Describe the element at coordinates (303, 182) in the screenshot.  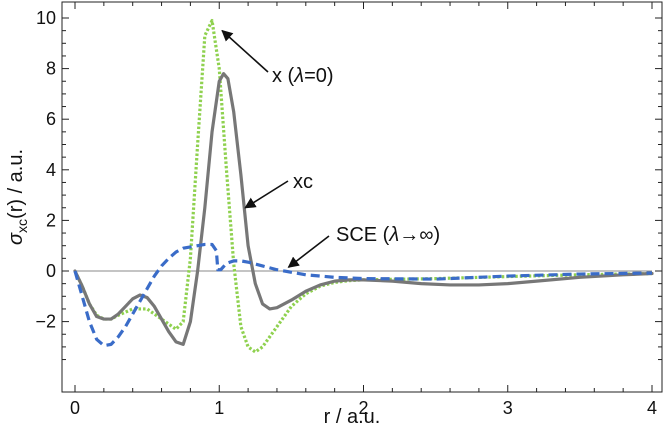
I see `annotation-label: xc` at that location.